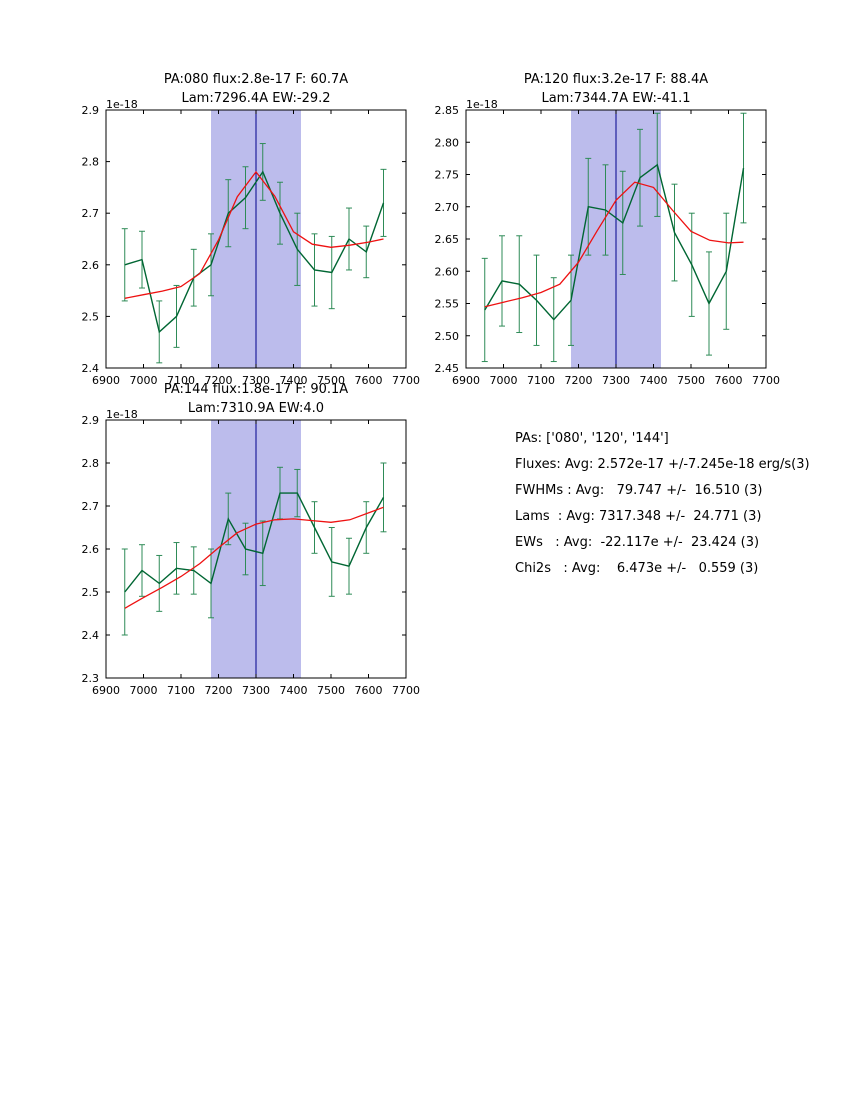 The height and width of the screenshot is (1100, 850). I want to click on y-tick-label: 2.70, so click(447, 207).